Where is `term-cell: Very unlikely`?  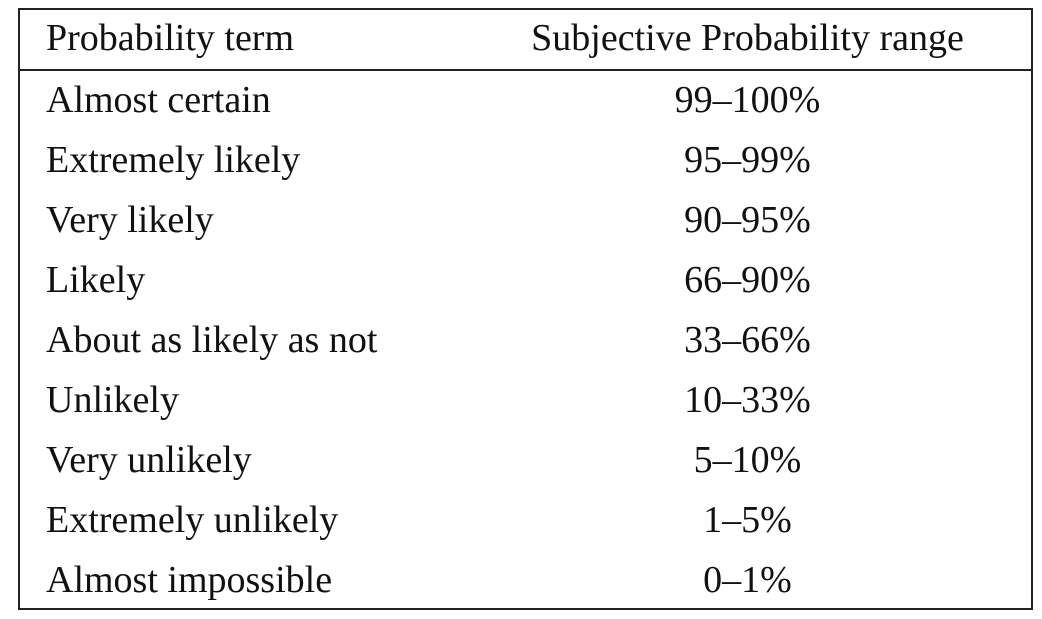
term-cell: Very unlikely is located at coordinates (149, 460).